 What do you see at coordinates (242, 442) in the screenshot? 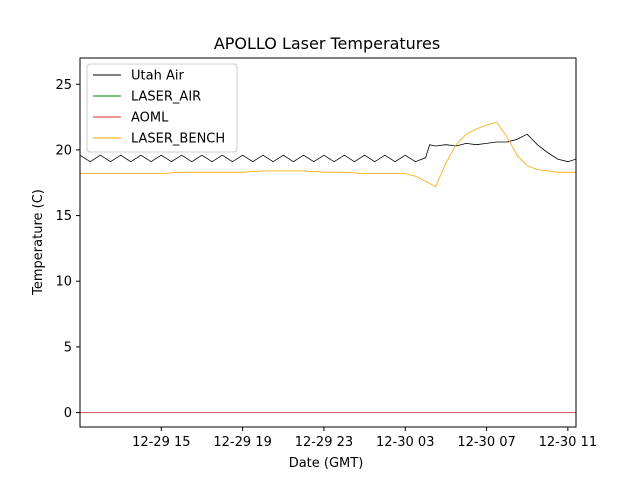
I see `x-tick-label: 12-29 19` at bounding box center [242, 442].